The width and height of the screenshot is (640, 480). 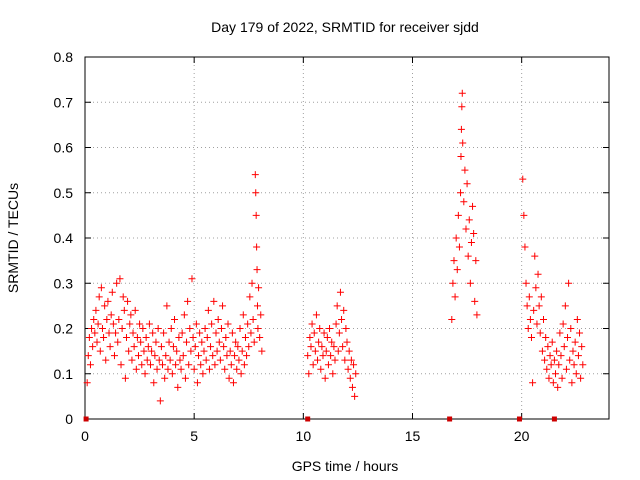 I want to click on x-axis-label: GPS time / hours, so click(x=345, y=466).